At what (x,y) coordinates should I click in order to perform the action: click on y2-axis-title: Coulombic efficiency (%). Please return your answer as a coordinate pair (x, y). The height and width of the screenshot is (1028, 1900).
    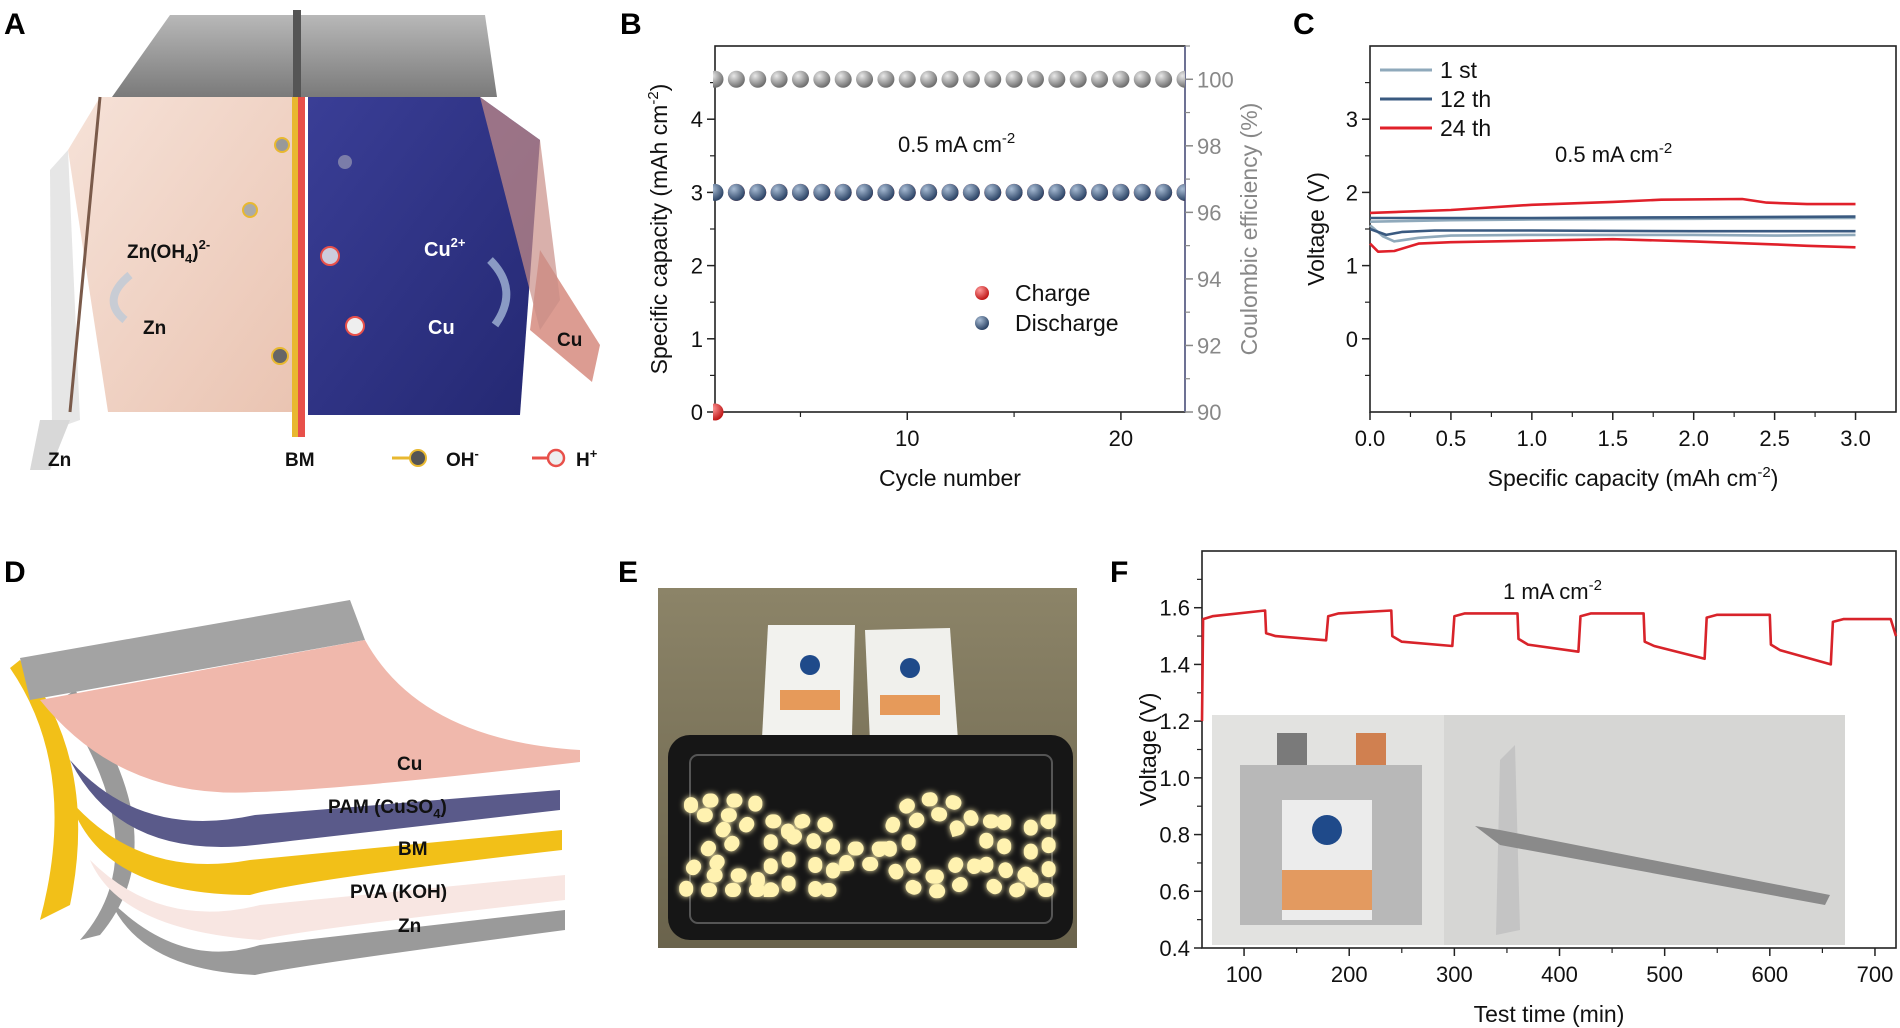
    Looking at the image, I should click on (1249, 229).